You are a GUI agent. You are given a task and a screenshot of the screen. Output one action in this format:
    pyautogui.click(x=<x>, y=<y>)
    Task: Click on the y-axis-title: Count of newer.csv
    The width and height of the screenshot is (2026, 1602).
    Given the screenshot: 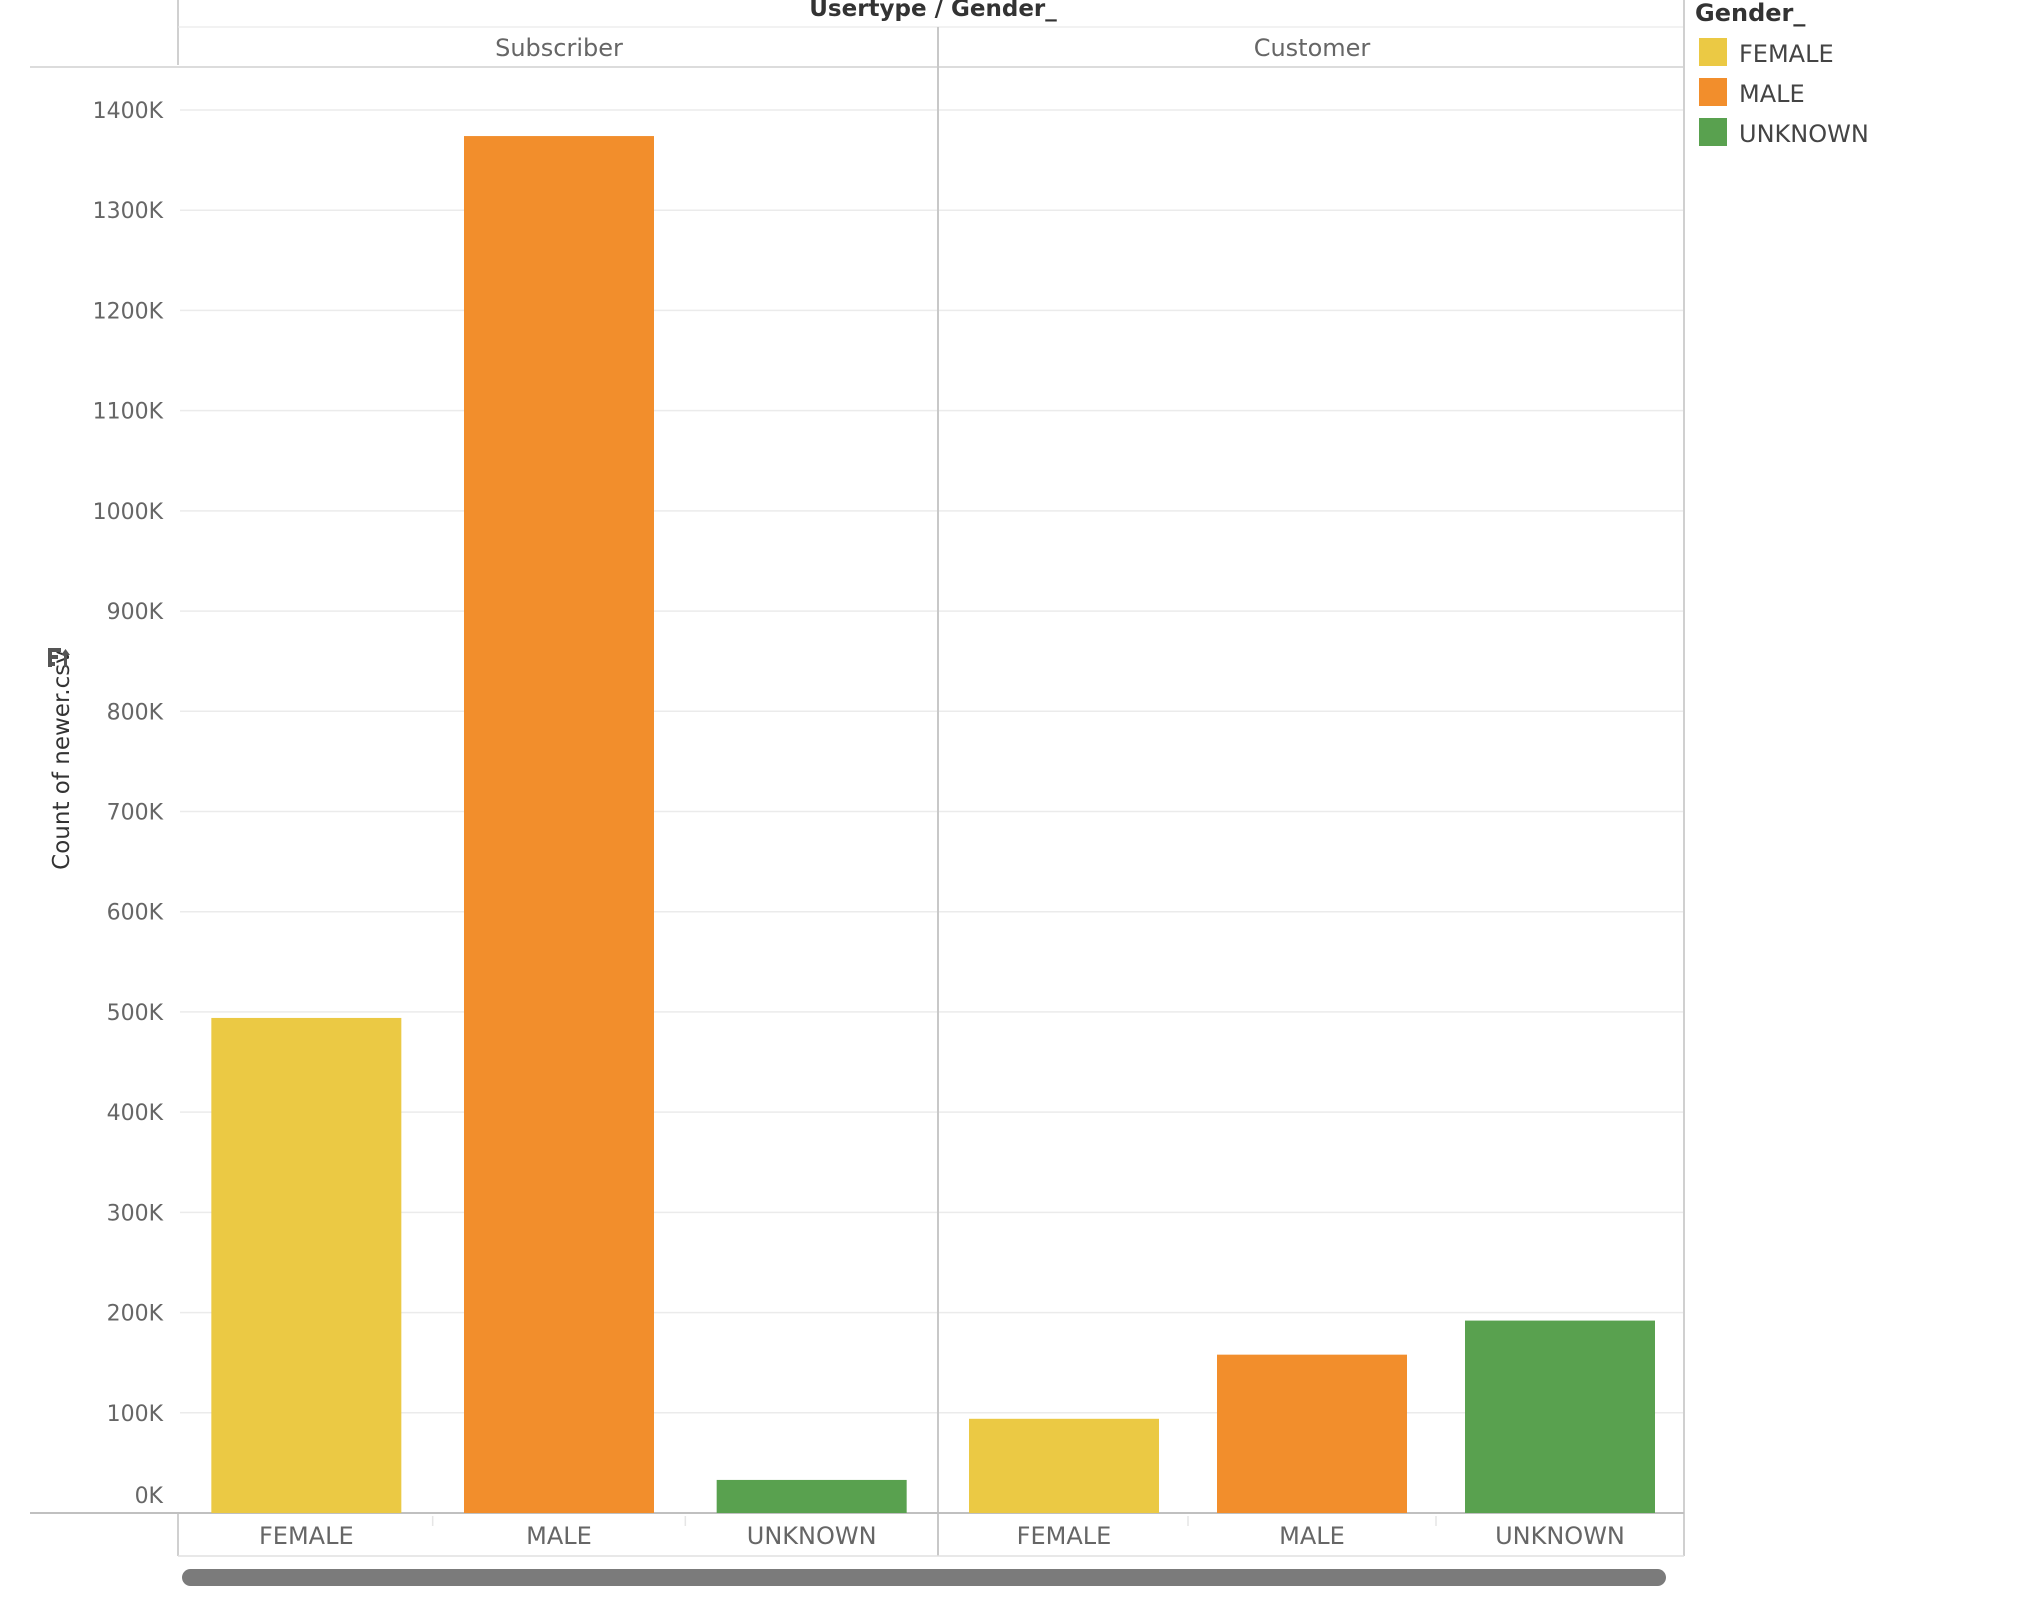 What is the action you would take?
    pyautogui.click(x=62, y=760)
    